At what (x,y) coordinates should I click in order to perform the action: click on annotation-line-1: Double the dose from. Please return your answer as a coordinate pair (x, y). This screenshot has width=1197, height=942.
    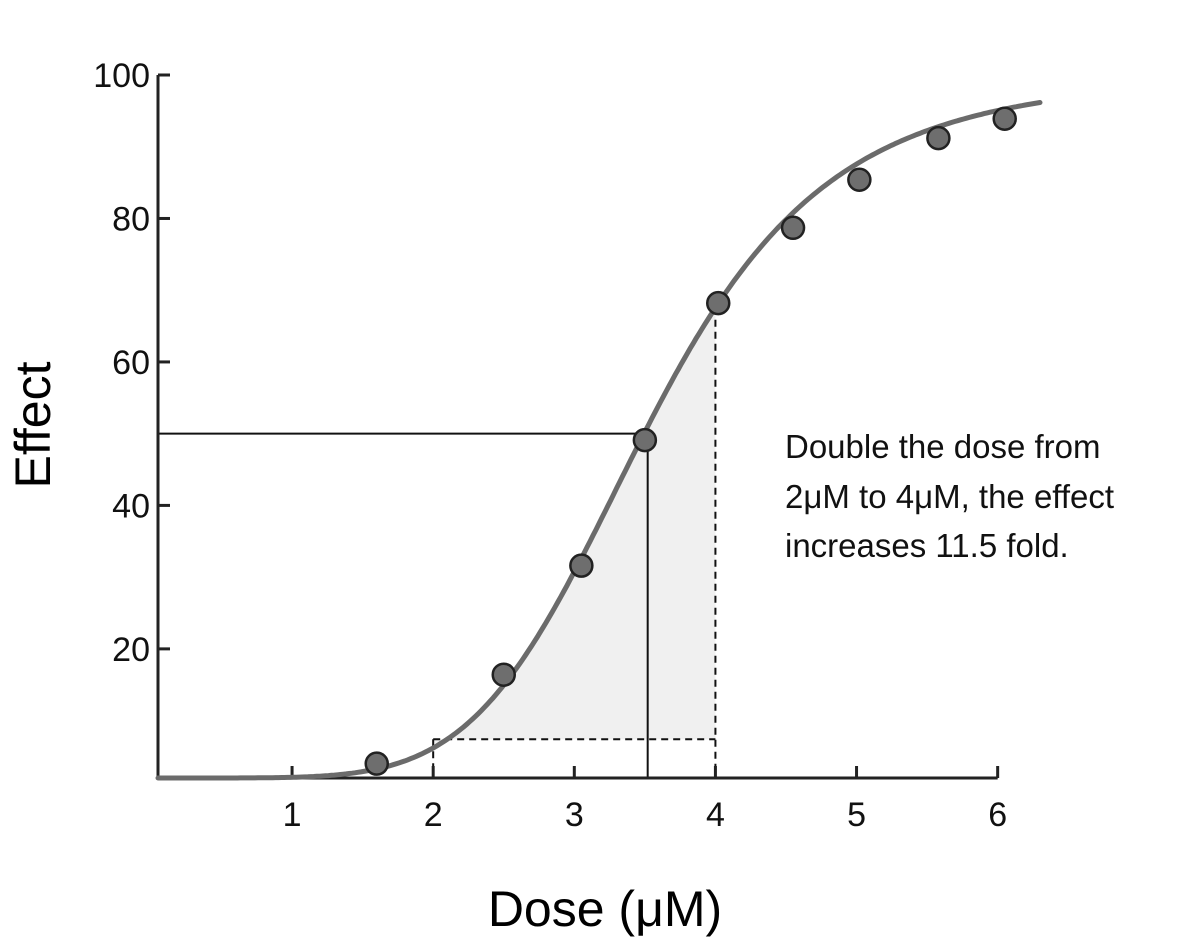
    Looking at the image, I should click on (943, 446).